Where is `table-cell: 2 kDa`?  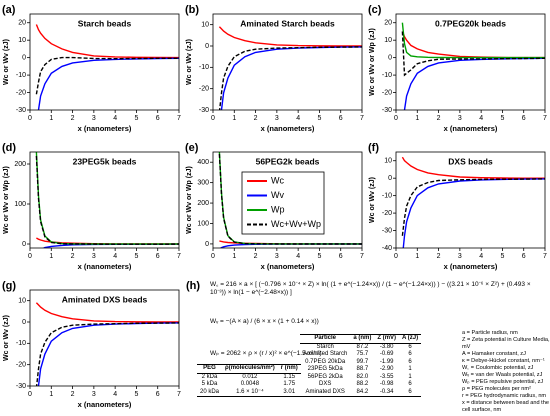 table-cell: 2 kDa is located at coordinates (209, 376).